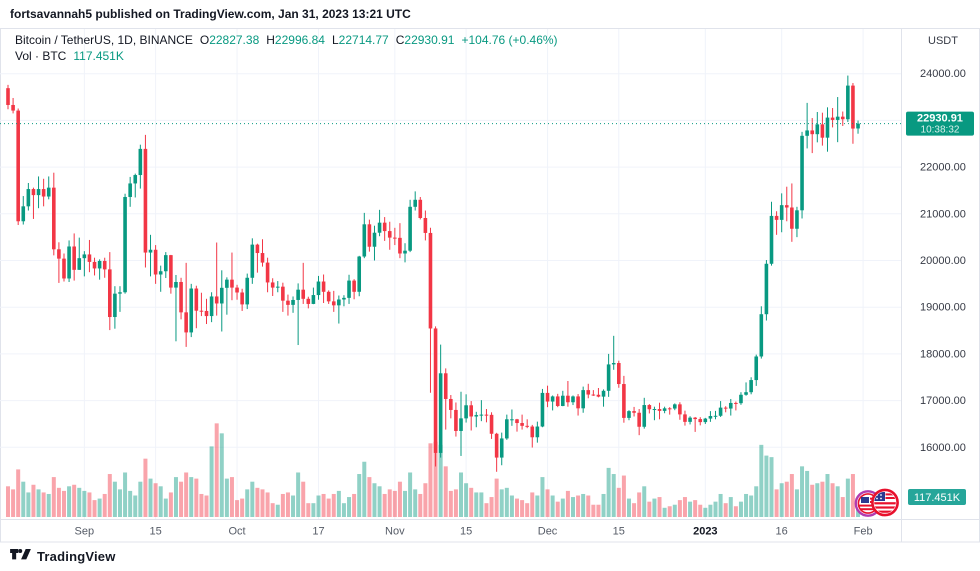 The height and width of the screenshot is (571, 980). I want to click on time-axis-label: Sep, so click(85, 532).